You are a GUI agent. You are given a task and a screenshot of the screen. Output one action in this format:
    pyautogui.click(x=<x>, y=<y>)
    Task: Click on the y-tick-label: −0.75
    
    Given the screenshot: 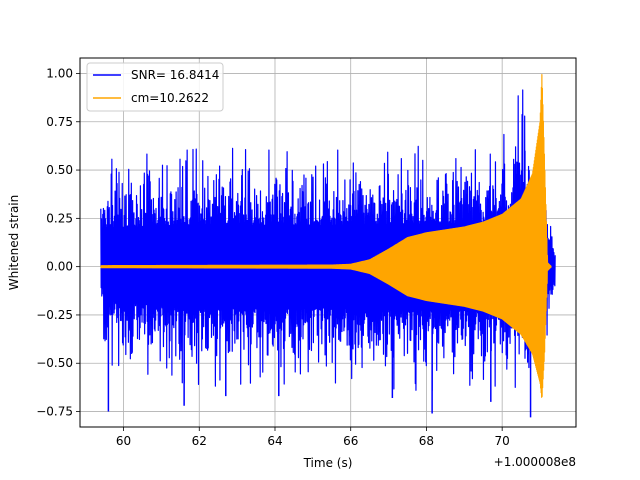 What is the action you would take?
    pyautogui.click(x=54, y=412)
    